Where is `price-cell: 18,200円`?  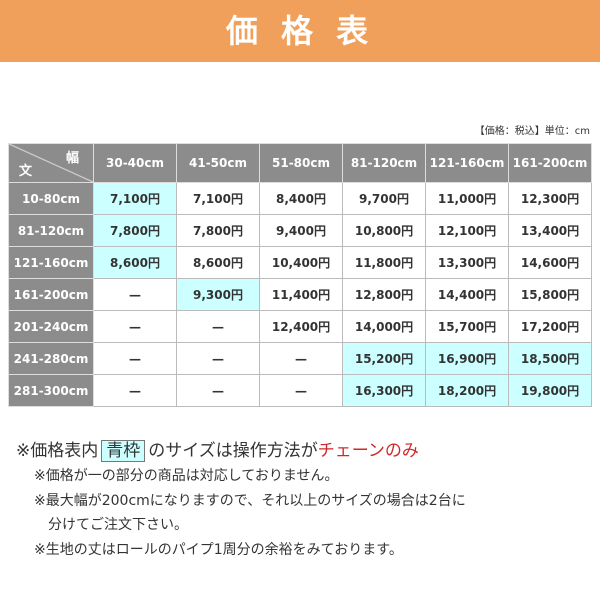 price-cell: 18,200円 is located at coordinates (467, 390).